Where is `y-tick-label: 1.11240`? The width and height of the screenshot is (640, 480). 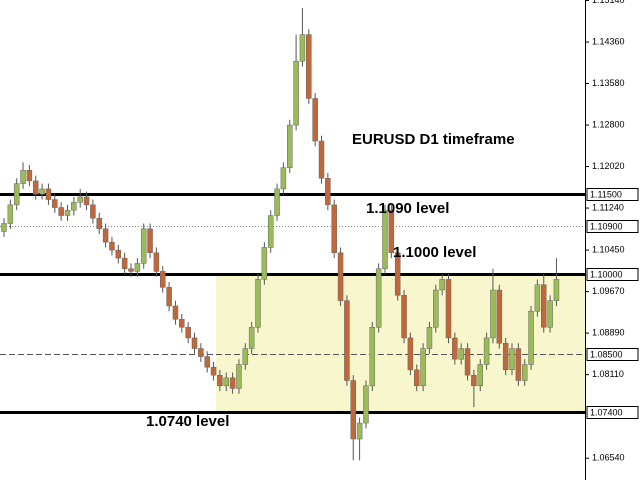 y-tick-label: 1.11240 is located at coordinates (608, 207).